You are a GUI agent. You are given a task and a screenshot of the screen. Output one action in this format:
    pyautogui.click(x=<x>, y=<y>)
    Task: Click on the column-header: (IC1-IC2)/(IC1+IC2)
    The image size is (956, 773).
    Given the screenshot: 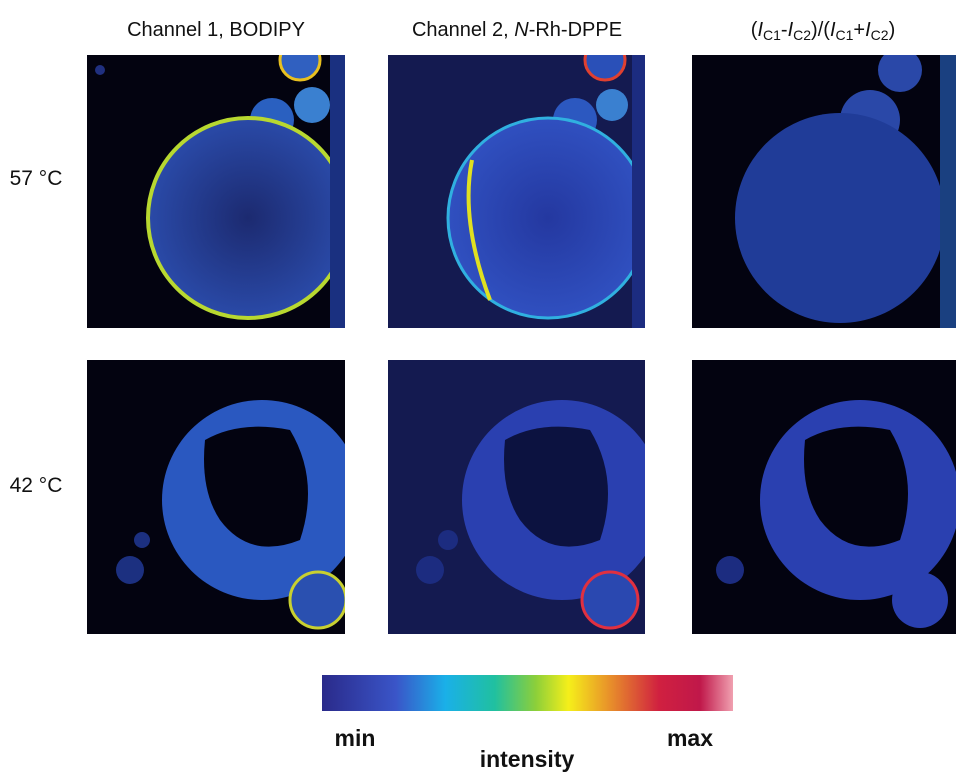 What is the action you would take?
    pyautogui.click(x=823, y=31)
    